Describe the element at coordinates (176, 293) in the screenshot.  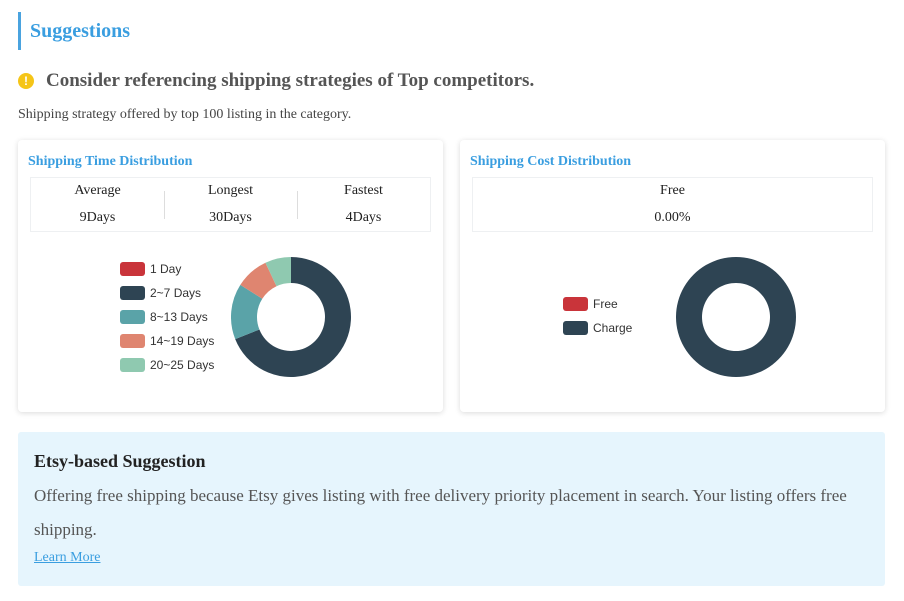
I see `legend-label: 2~7 Days` at that location.